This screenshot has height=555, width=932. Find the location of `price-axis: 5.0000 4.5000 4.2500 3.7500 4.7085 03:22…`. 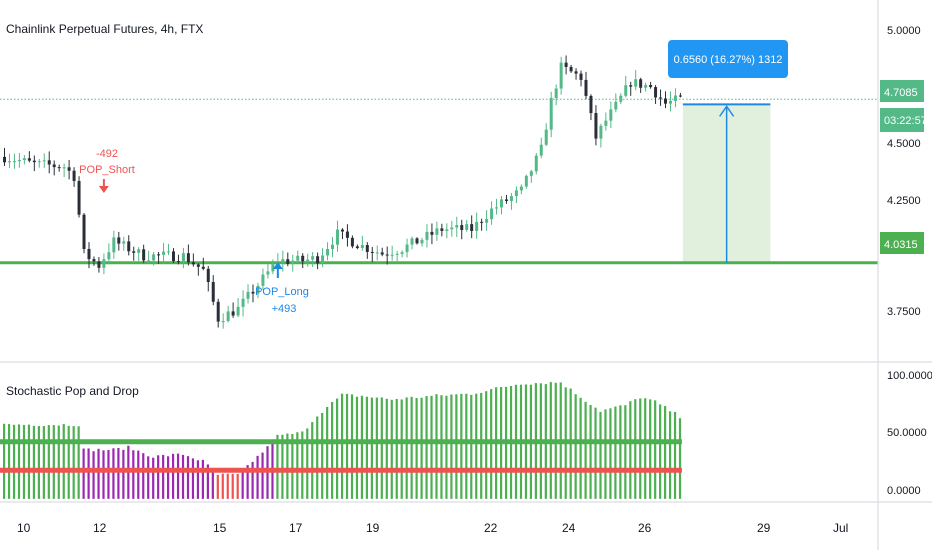

price-axis: 5.0000 4.5000 4.2500 3.7500 4.7085 03:22… is located at coordinates (903, 171).